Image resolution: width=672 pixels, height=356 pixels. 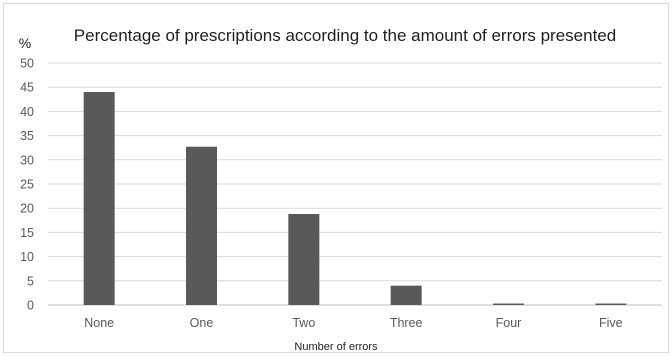 I want to click on x-tick-label: Three, so click(x=406, y=323).